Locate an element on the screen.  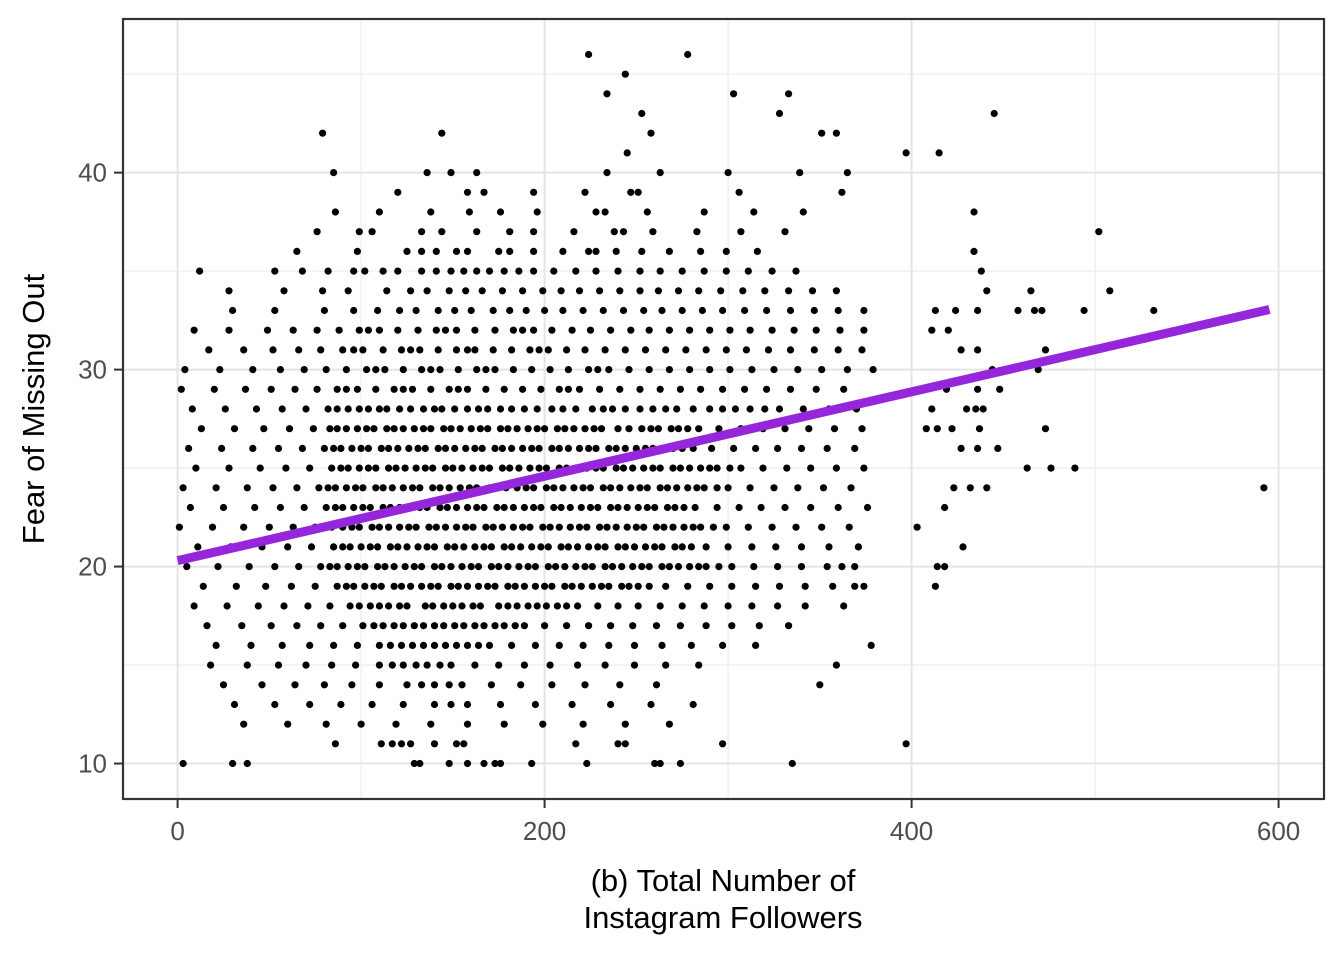
x-tick-label: 600 is located at coordinates (1278, 831).